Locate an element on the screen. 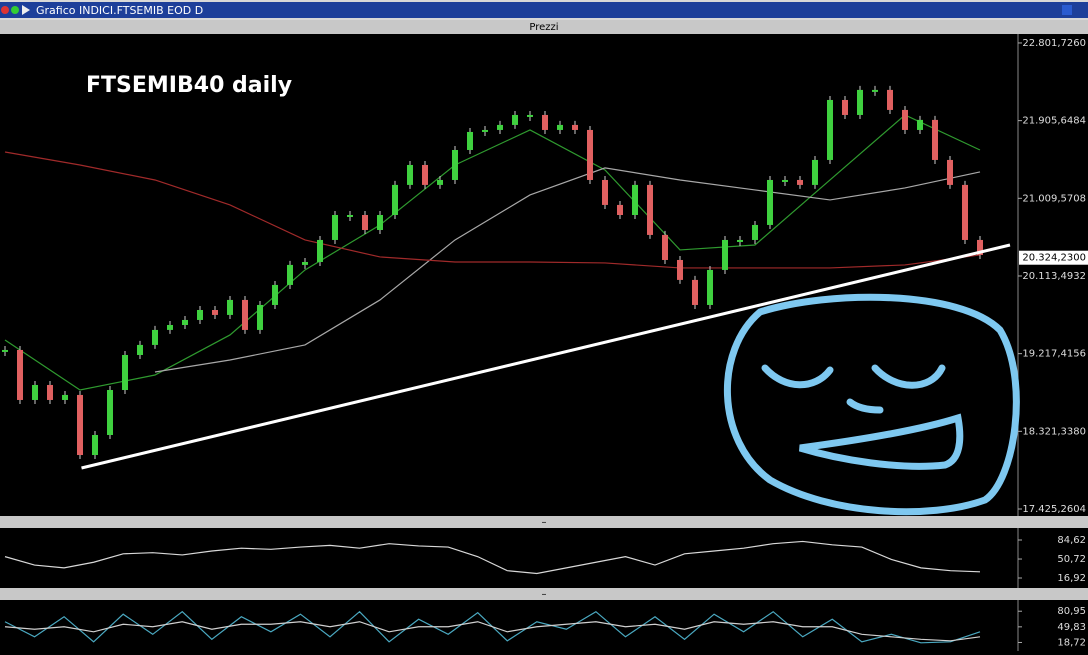 The width and height of the screenshot is (1088, 655). panel-title: Prezzi is located at coordinates (543, 27).